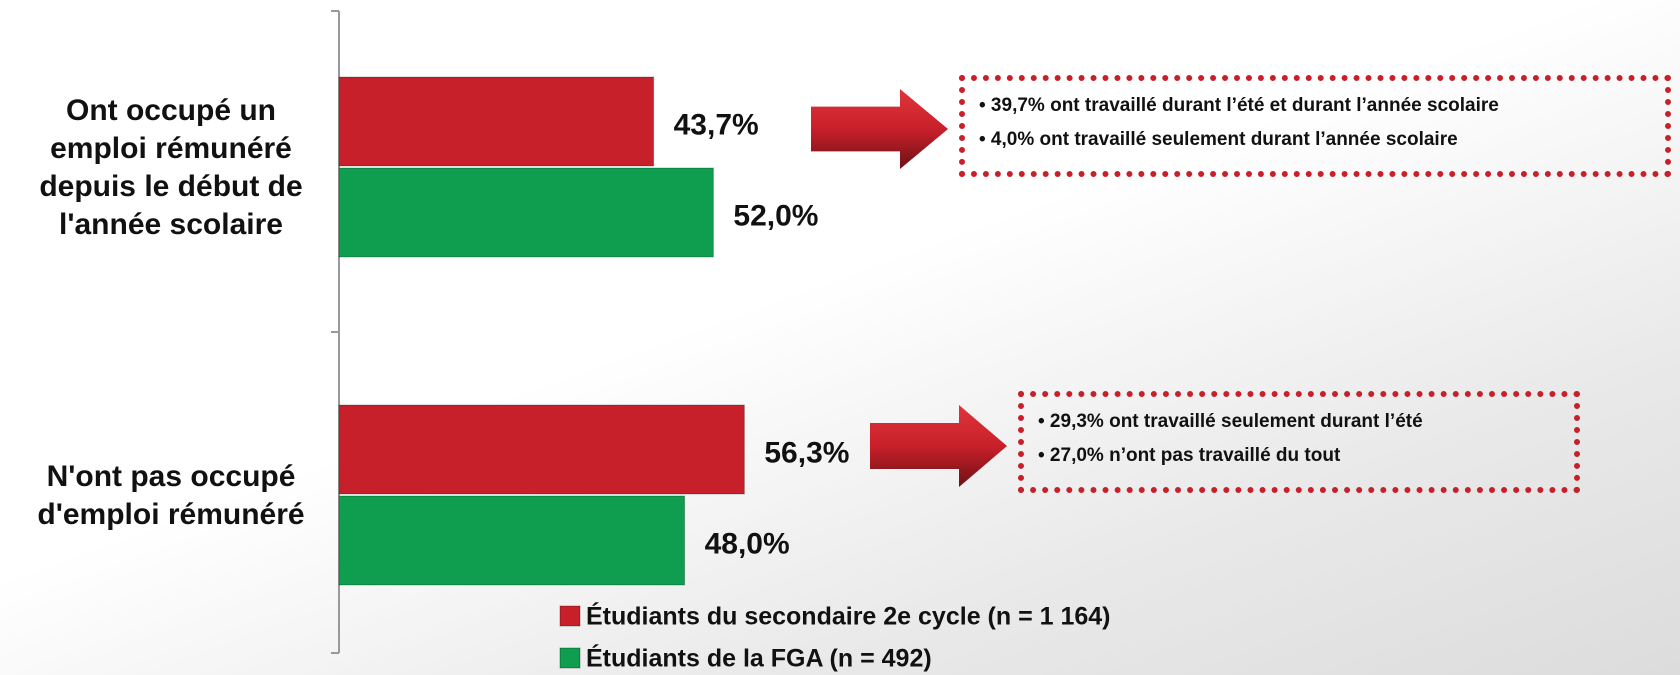 Image resolution: width=1680 pixels, height=675 pixels. Describe the element at coordinates (171, 495) in the screenshot. I see `category-label: N'ont pas occupé d'emploi rémunéré` at that location.